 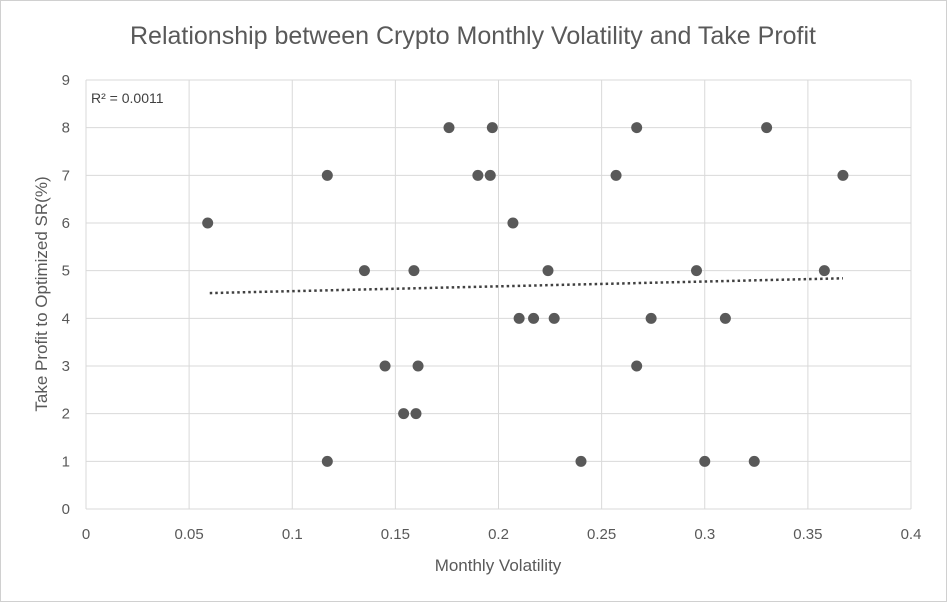 I want to click on y-axis-label: Take Profit to Optimized SR(%), so click(x=41, y=293).